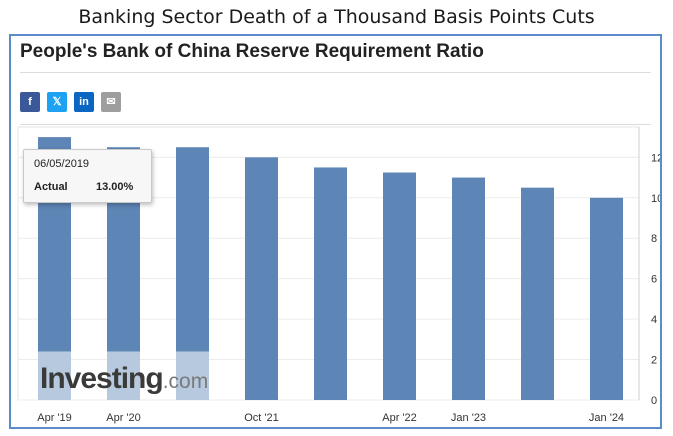  What do you see at coordinates (655, 199) in the screenshot?
I see `y-tick-label: 10` at bounding box center [655, 199].